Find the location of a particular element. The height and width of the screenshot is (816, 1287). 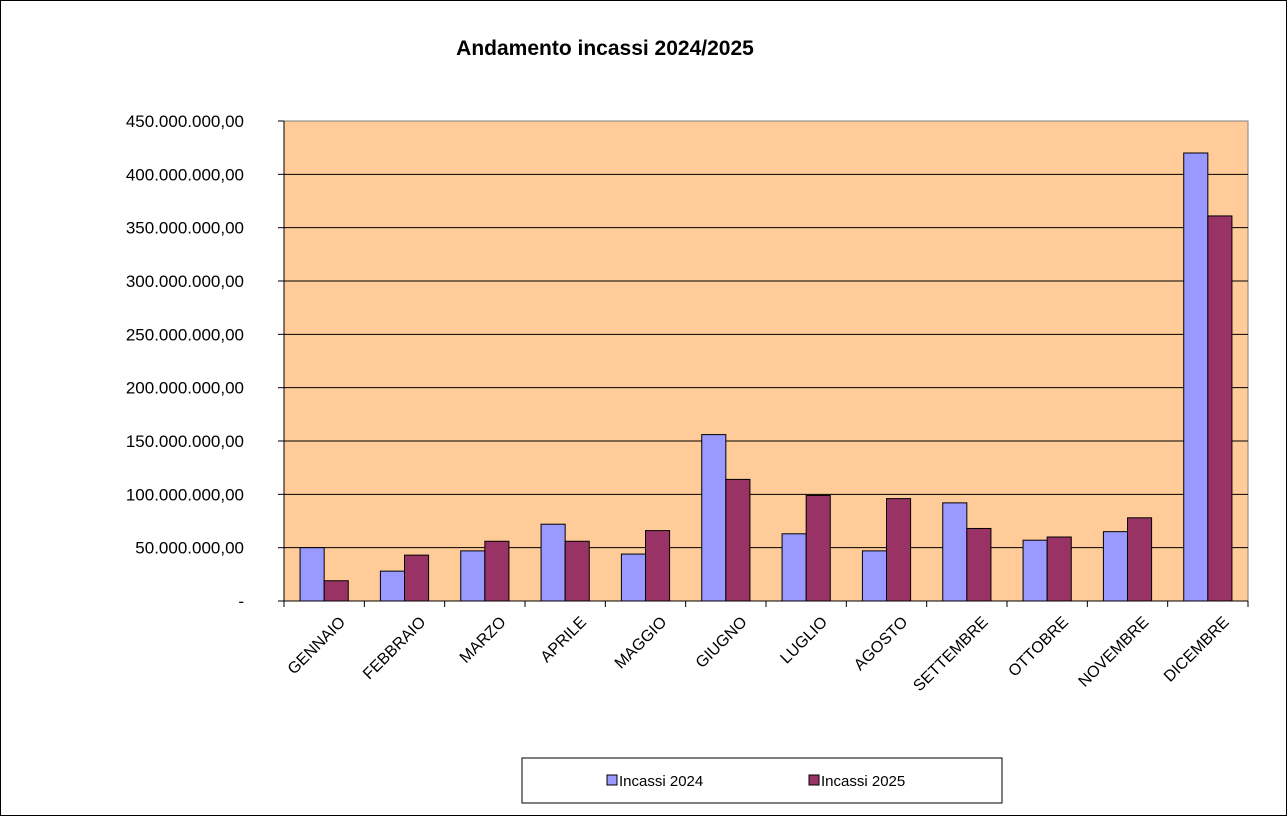

x-tick-label: LUGLIO is located at coordinates (804, 641).